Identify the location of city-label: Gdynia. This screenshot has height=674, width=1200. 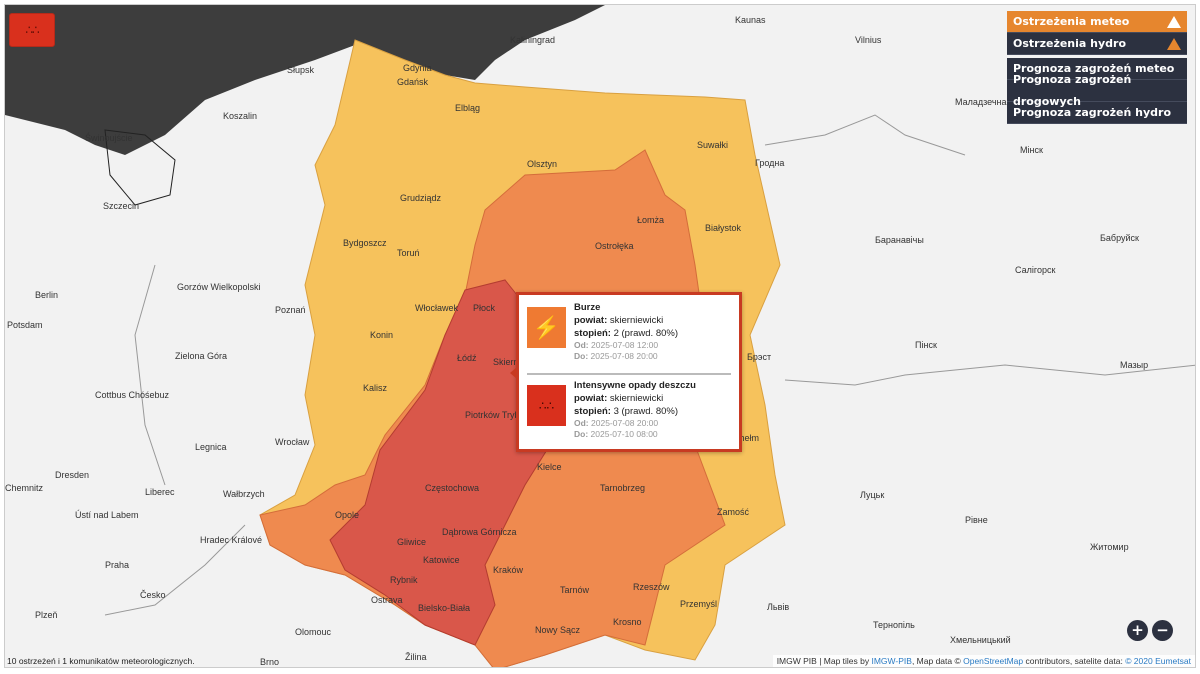
(417, 68).